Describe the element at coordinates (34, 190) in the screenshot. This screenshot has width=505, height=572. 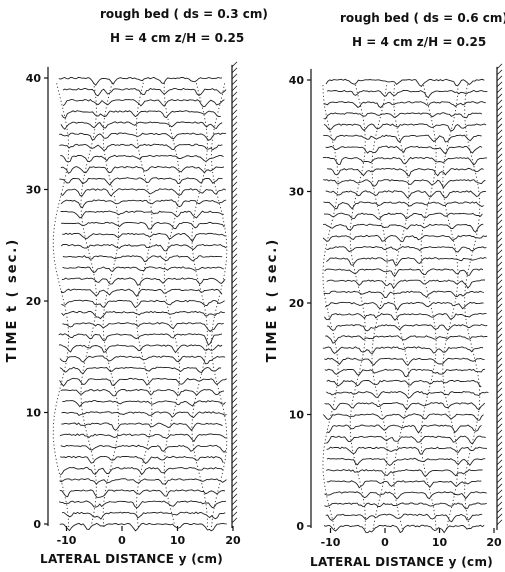
I see `y-tick-label: 30` at that location.